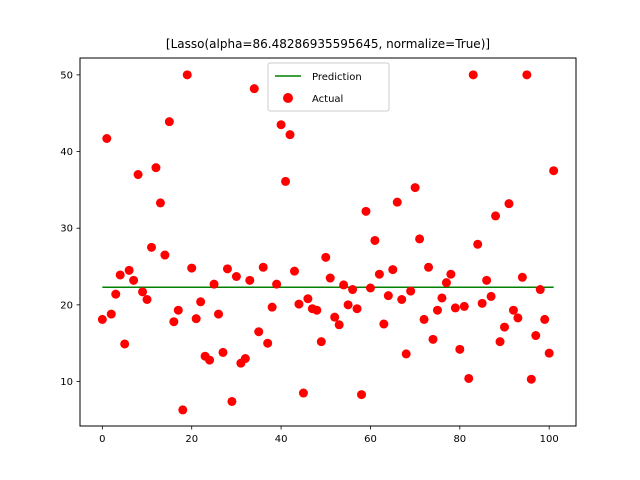 The image size is (640, 480). What do you see at coordinates (459, 439) in the screenshot?
I see `x-tick-label: 80` at bounding box center [459, 439].